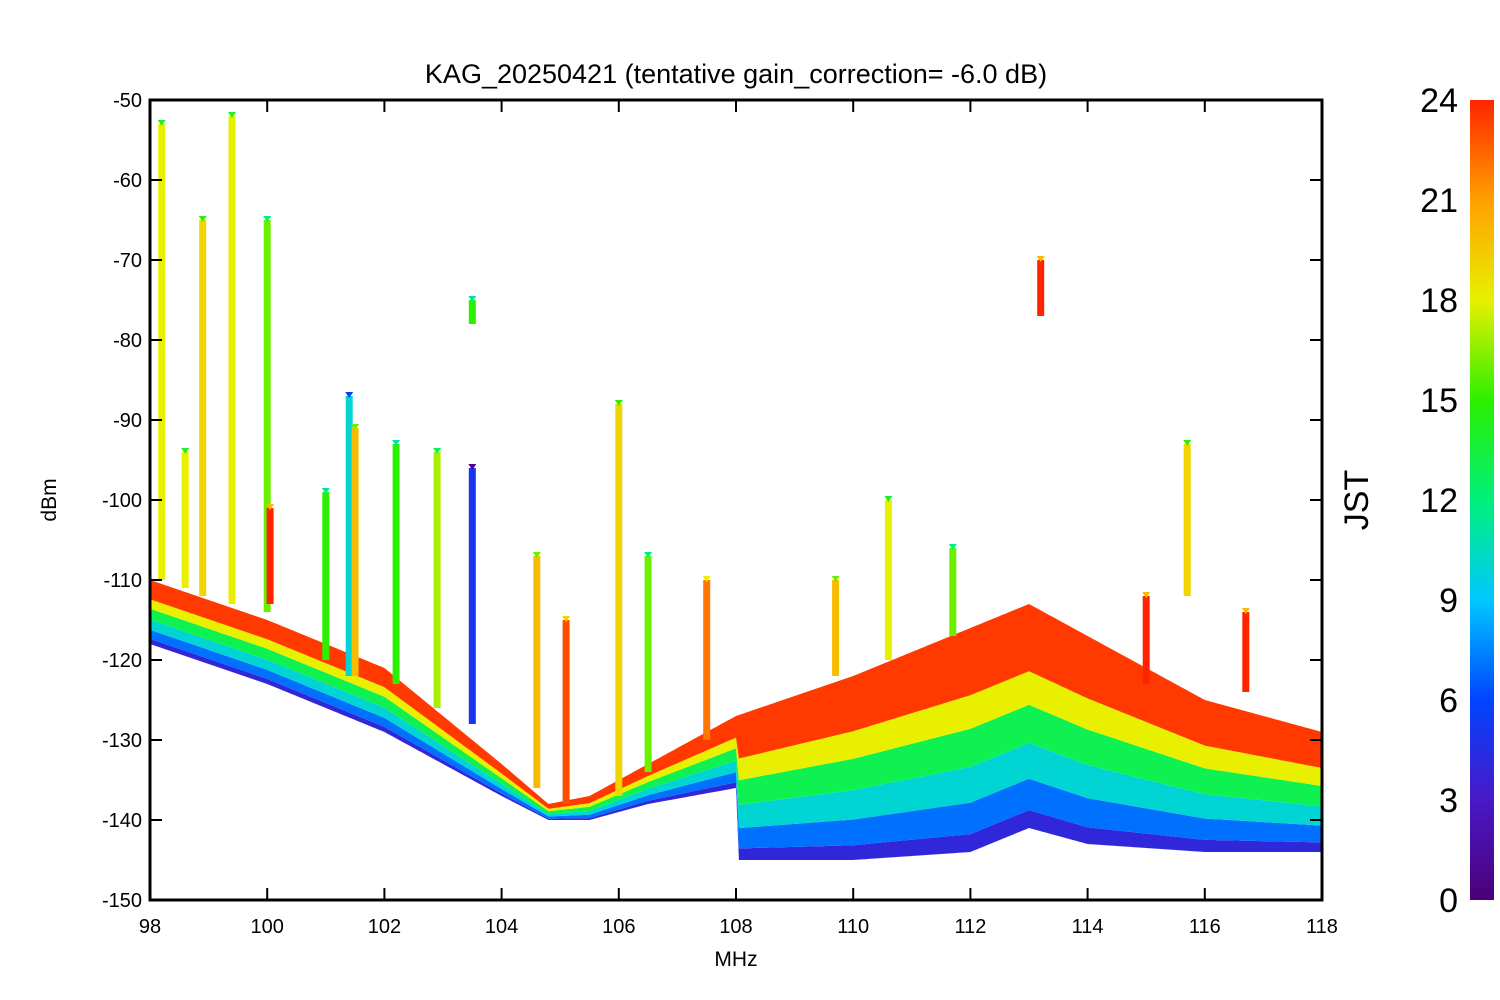 This screenshot has width=1500, height=1000. I want to click on x-tick-label: 110, so click(853, 927).